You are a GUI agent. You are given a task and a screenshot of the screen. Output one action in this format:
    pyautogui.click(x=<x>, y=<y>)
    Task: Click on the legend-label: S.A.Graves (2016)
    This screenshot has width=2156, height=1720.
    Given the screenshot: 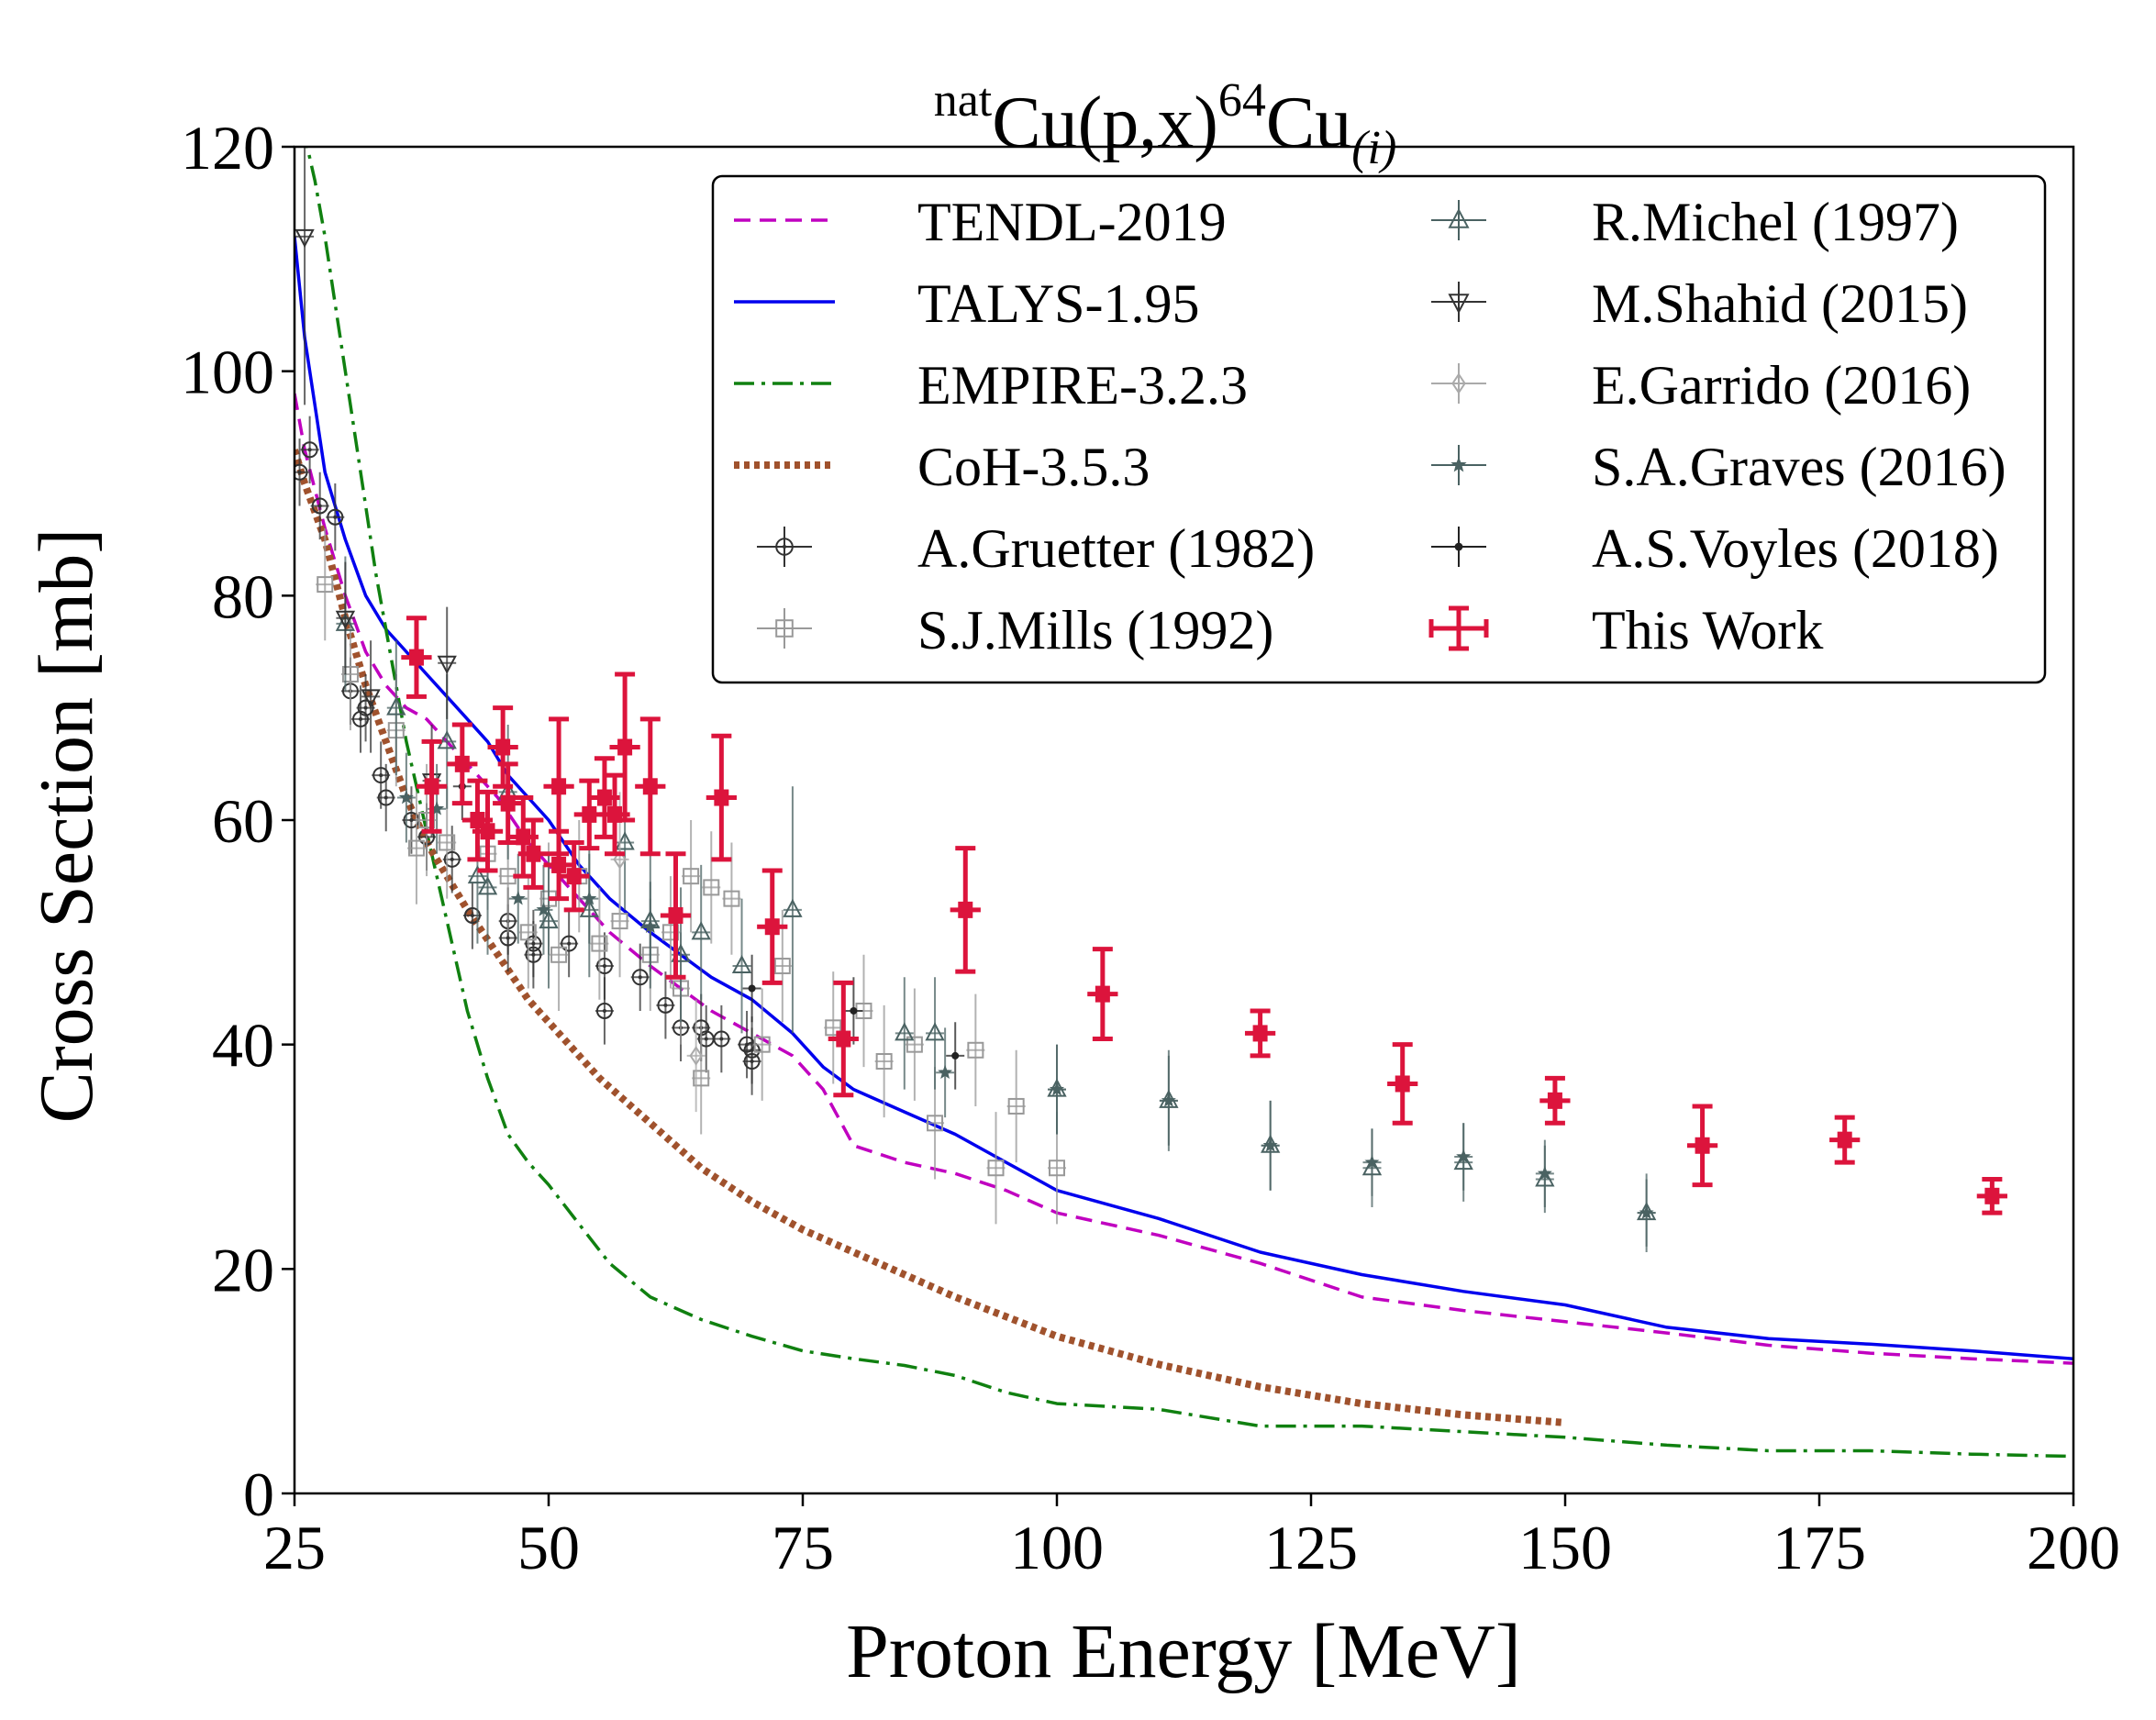 What is the action you would take?
    pyautogui.click(x=1799, y=467)
    